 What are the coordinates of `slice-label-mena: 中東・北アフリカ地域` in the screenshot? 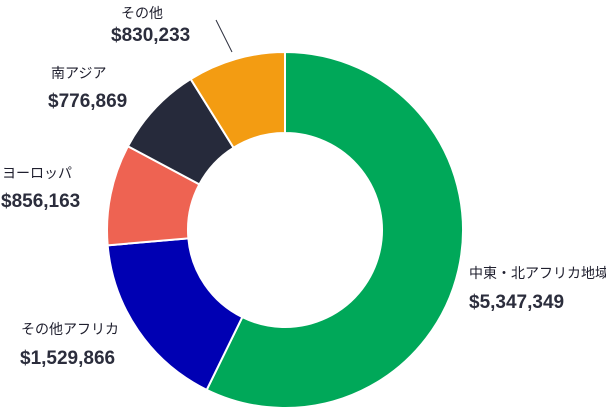 It's located at (537, 273).